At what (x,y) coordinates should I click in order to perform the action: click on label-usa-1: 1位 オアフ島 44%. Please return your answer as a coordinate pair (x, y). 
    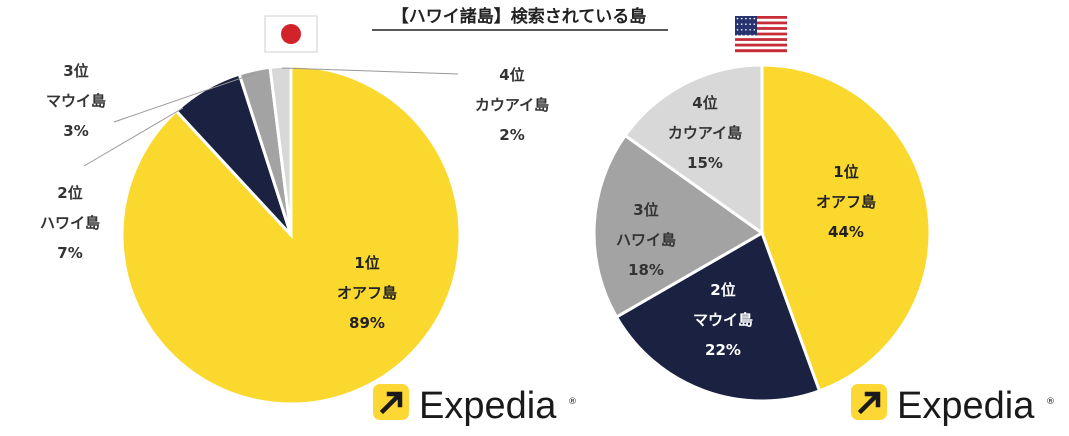
    Looking at the image, I should click on (846, 202).